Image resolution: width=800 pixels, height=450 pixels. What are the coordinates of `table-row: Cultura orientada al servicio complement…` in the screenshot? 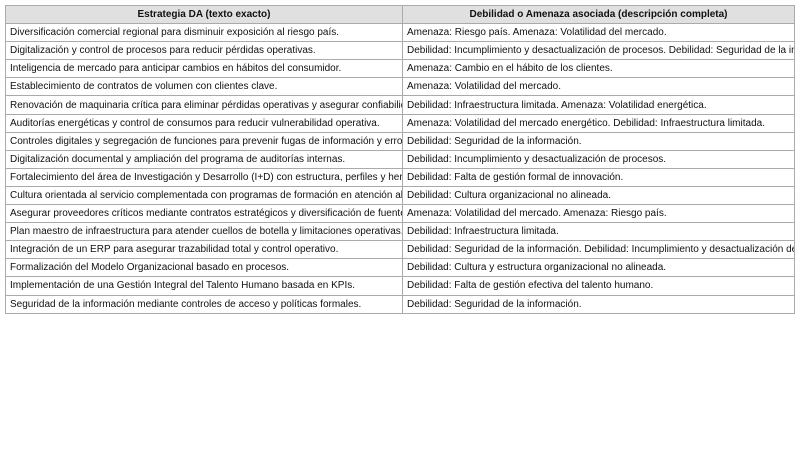 It's located at (400, 195).